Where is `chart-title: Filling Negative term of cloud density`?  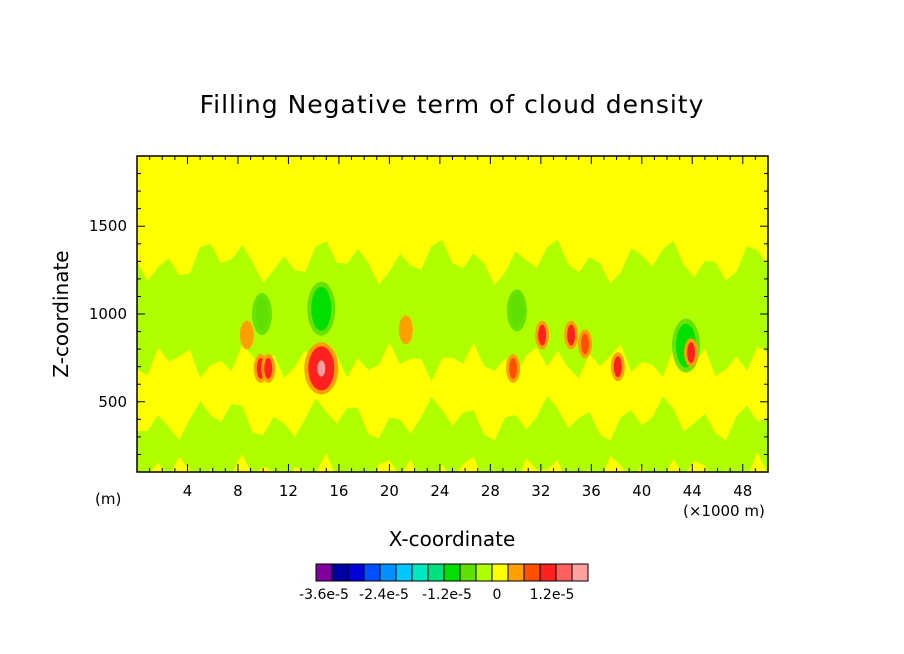 chart-title: Filling Negative term of cloud density is located at coordinates (452, 104).